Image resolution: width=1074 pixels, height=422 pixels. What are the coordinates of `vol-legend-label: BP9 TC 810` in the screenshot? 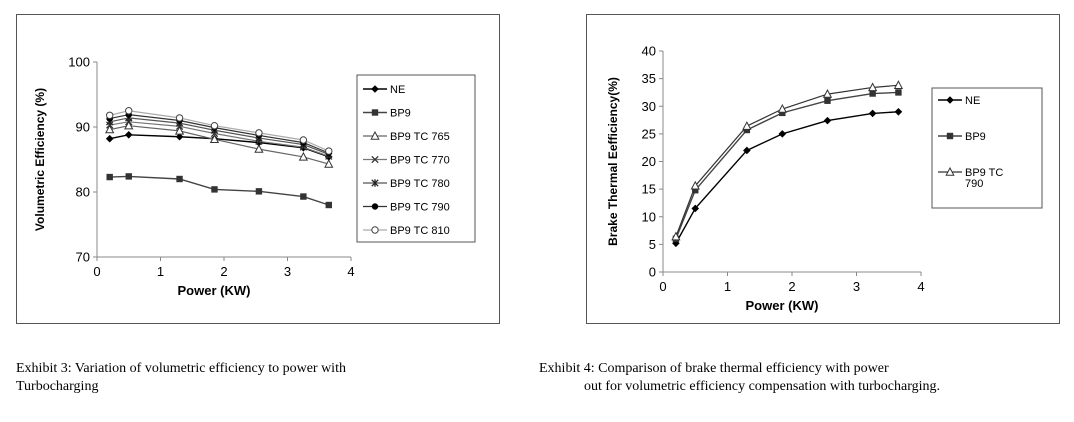 It's located at (420, 231).